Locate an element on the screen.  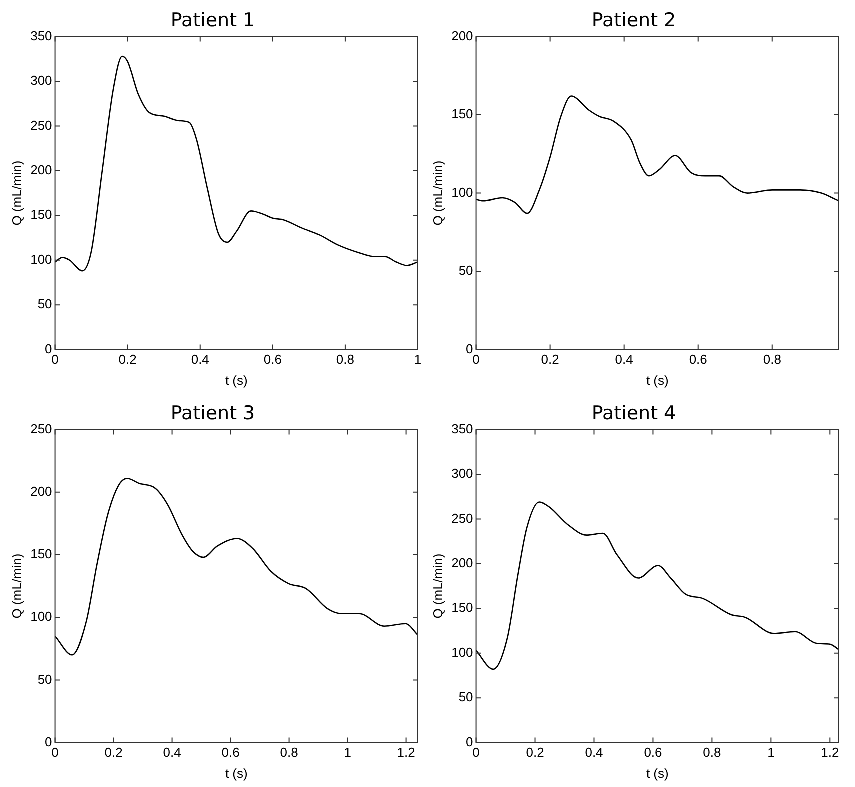
chart-title: Patient 3 is located at coordinates (213, 413).